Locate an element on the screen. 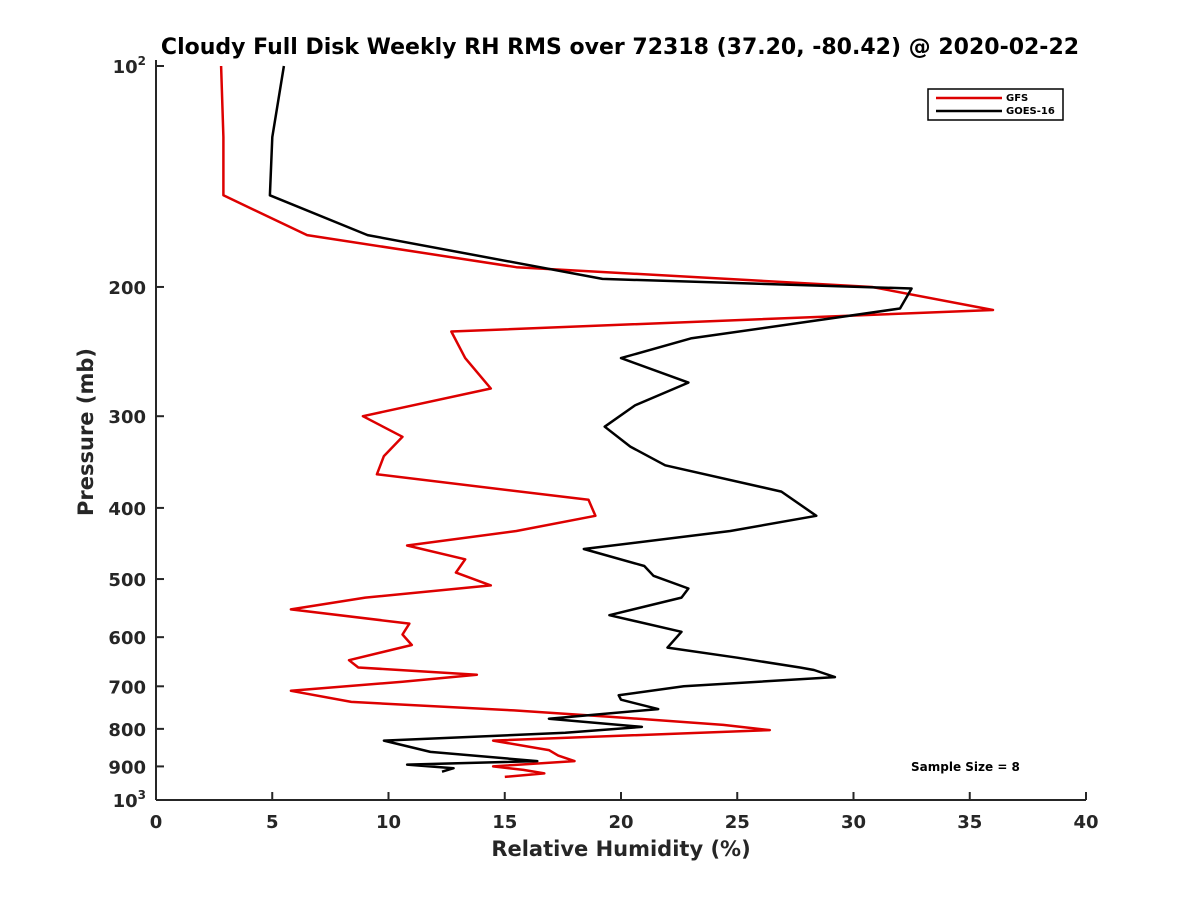 The image size is (1200, 900). y-tick-label: 600 is located at coordinates (127, 638).